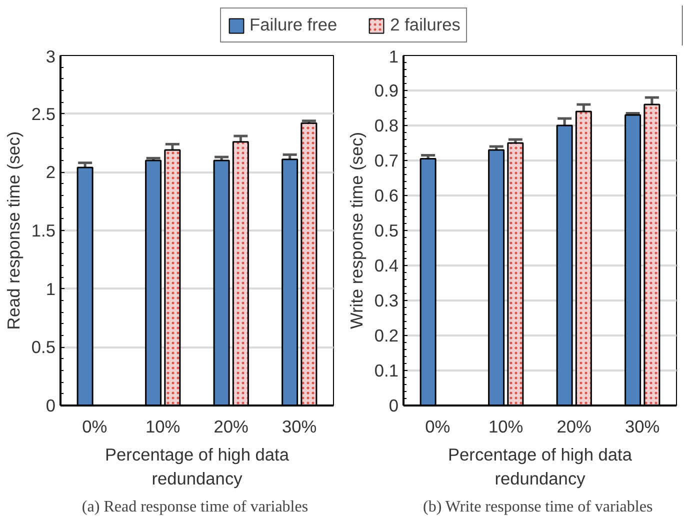 The height and width of the screenshot is (529, 687). I want to click on y-tick-label: 0.4, so click(386, 266).